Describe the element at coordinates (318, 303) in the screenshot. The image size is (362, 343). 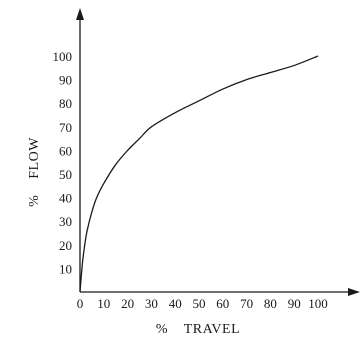
I see `x-tick-label: 100` at that location.